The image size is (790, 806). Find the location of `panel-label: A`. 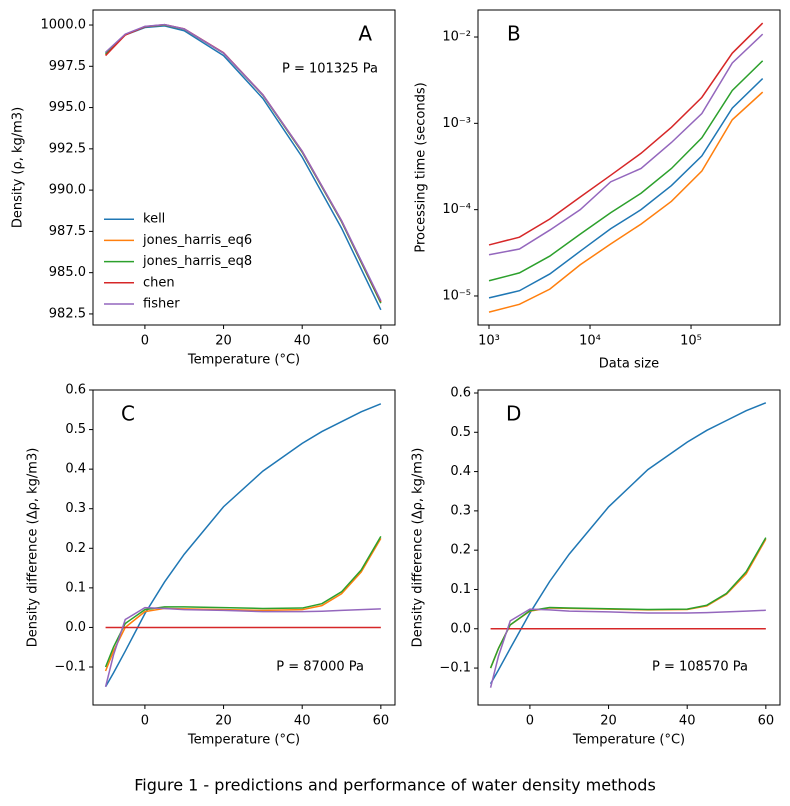

panel-label: A is located at coordinates (365, 34).